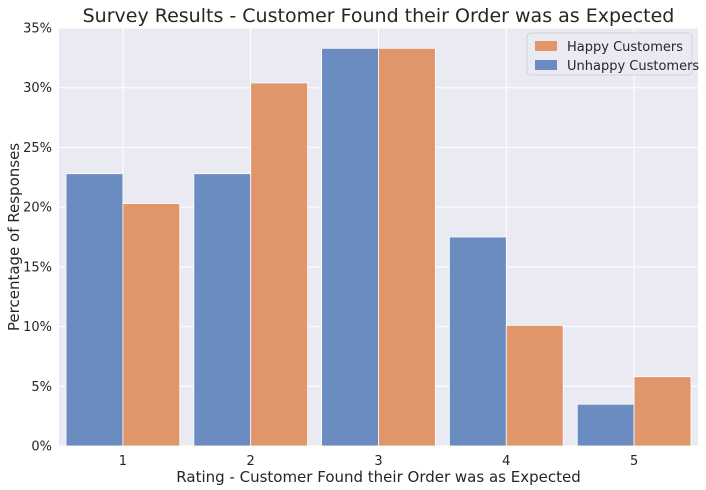 This screenshot has height=490, width=706. I want to click on x-tick-label: 5, so click(634, 461).